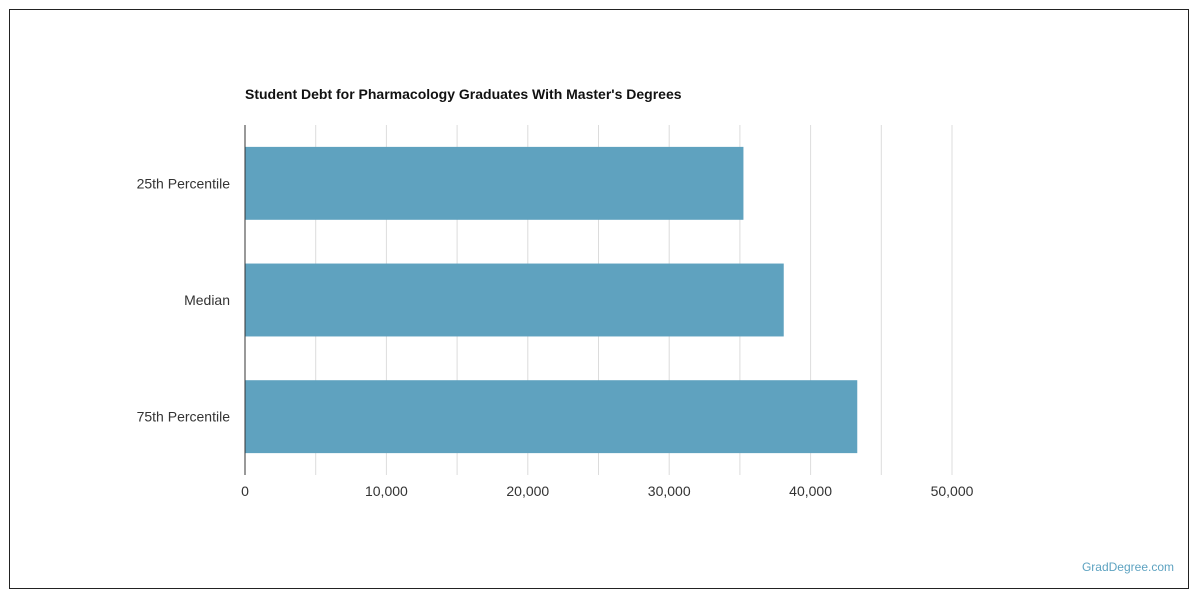  Describe the element at coordinates (952, 491) in the screenshot. I see `x-tick-label: 50,000` at that location.